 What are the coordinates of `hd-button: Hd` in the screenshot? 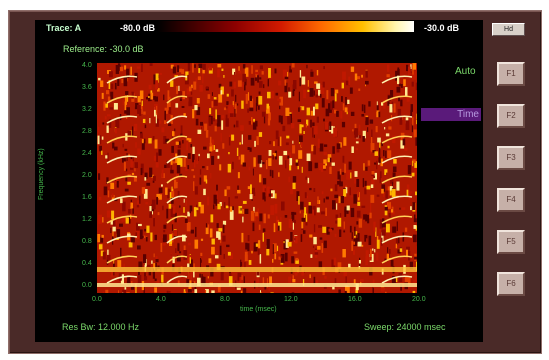 It's located at (508, 29).